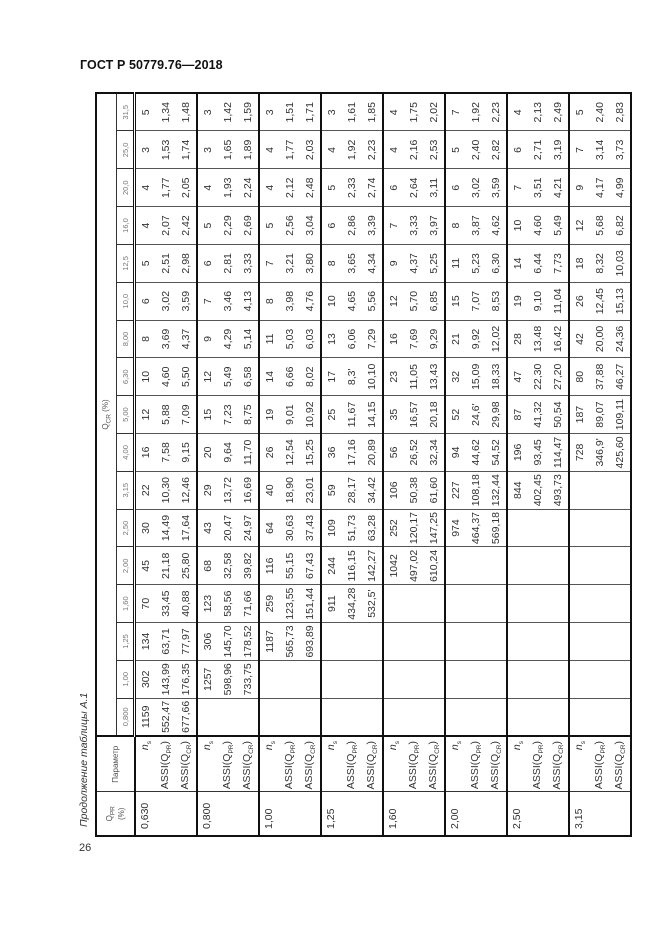  Describe the element at coordinates (290, 565) in the screenshot. I see `table-cell: 55,15` at that location.